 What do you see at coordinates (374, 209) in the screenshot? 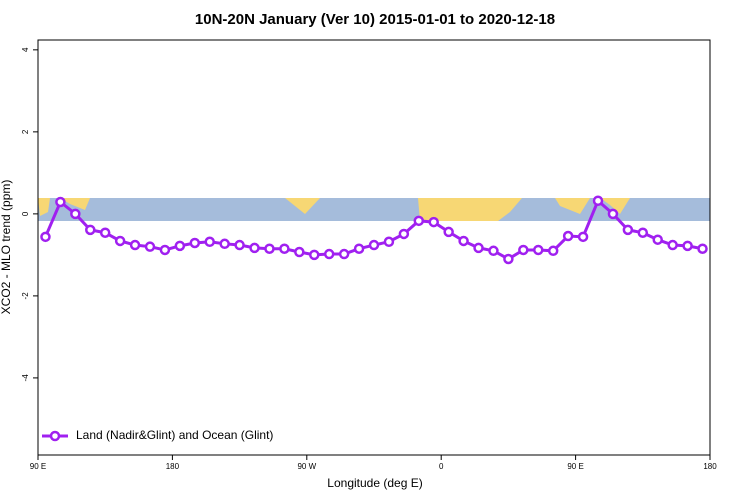
I see `map-band` at bounding box center [374, 209].